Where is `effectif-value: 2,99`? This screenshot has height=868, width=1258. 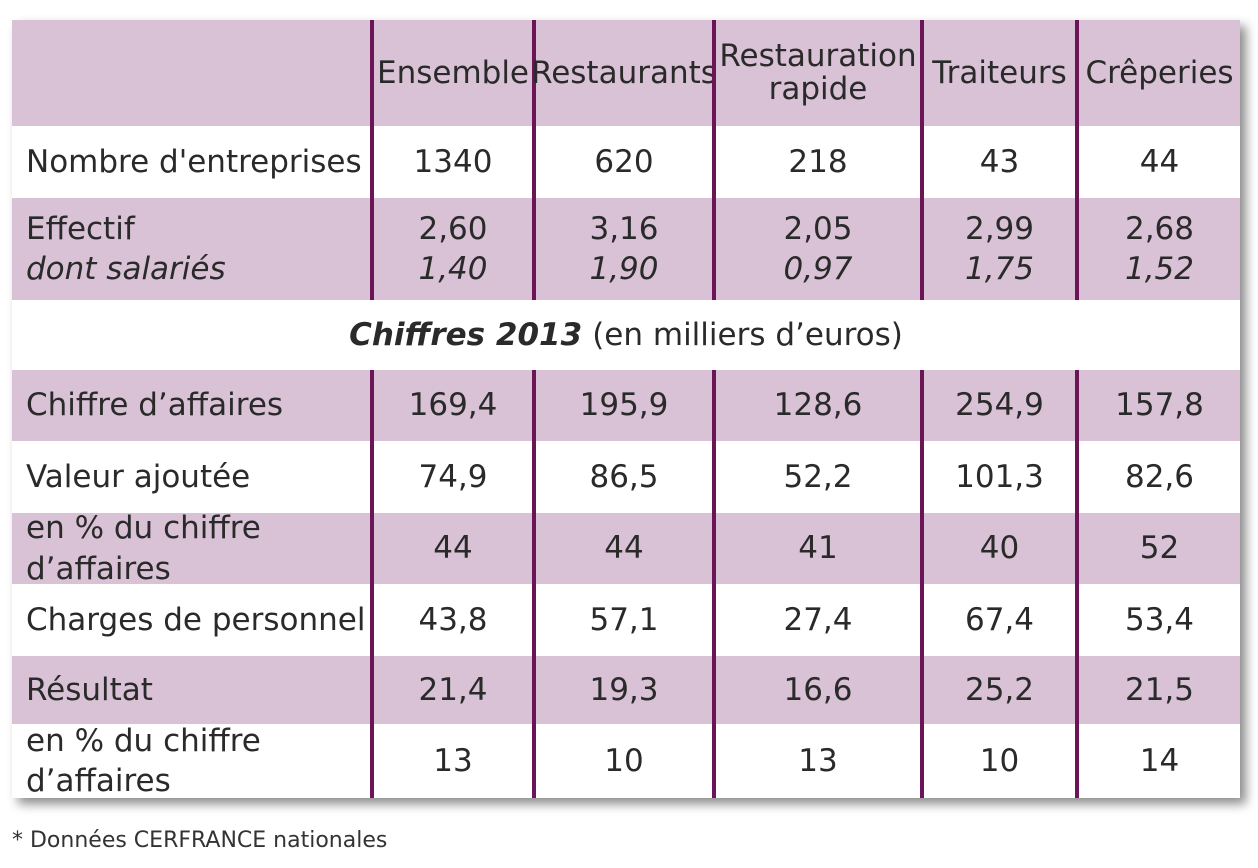 effectif-value: 2,99 is located at coordinates (999, 228).